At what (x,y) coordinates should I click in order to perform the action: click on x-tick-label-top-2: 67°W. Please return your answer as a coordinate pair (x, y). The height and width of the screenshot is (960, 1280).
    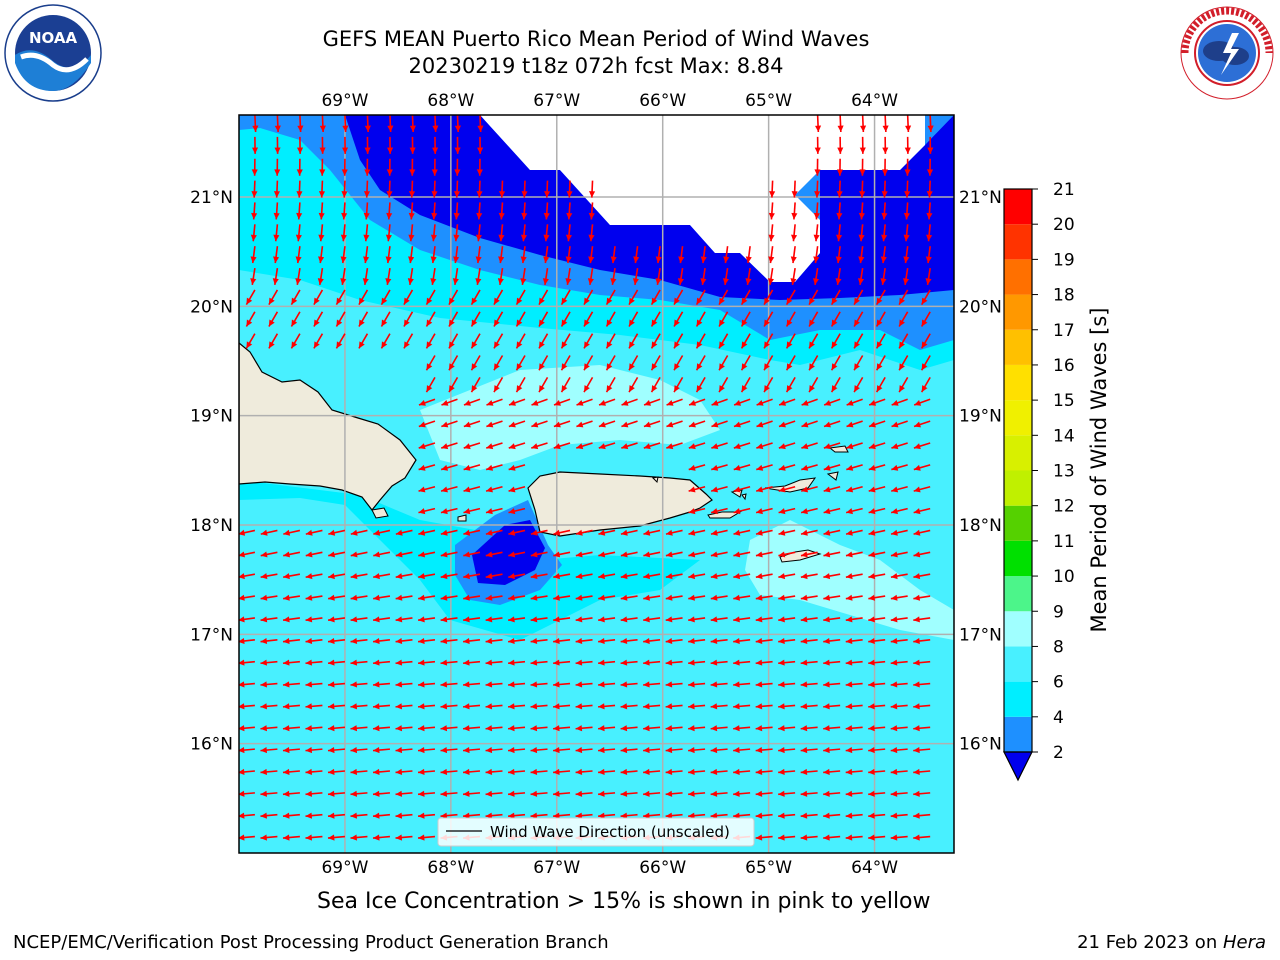
    Looking at the image, I should click on (556, 101).